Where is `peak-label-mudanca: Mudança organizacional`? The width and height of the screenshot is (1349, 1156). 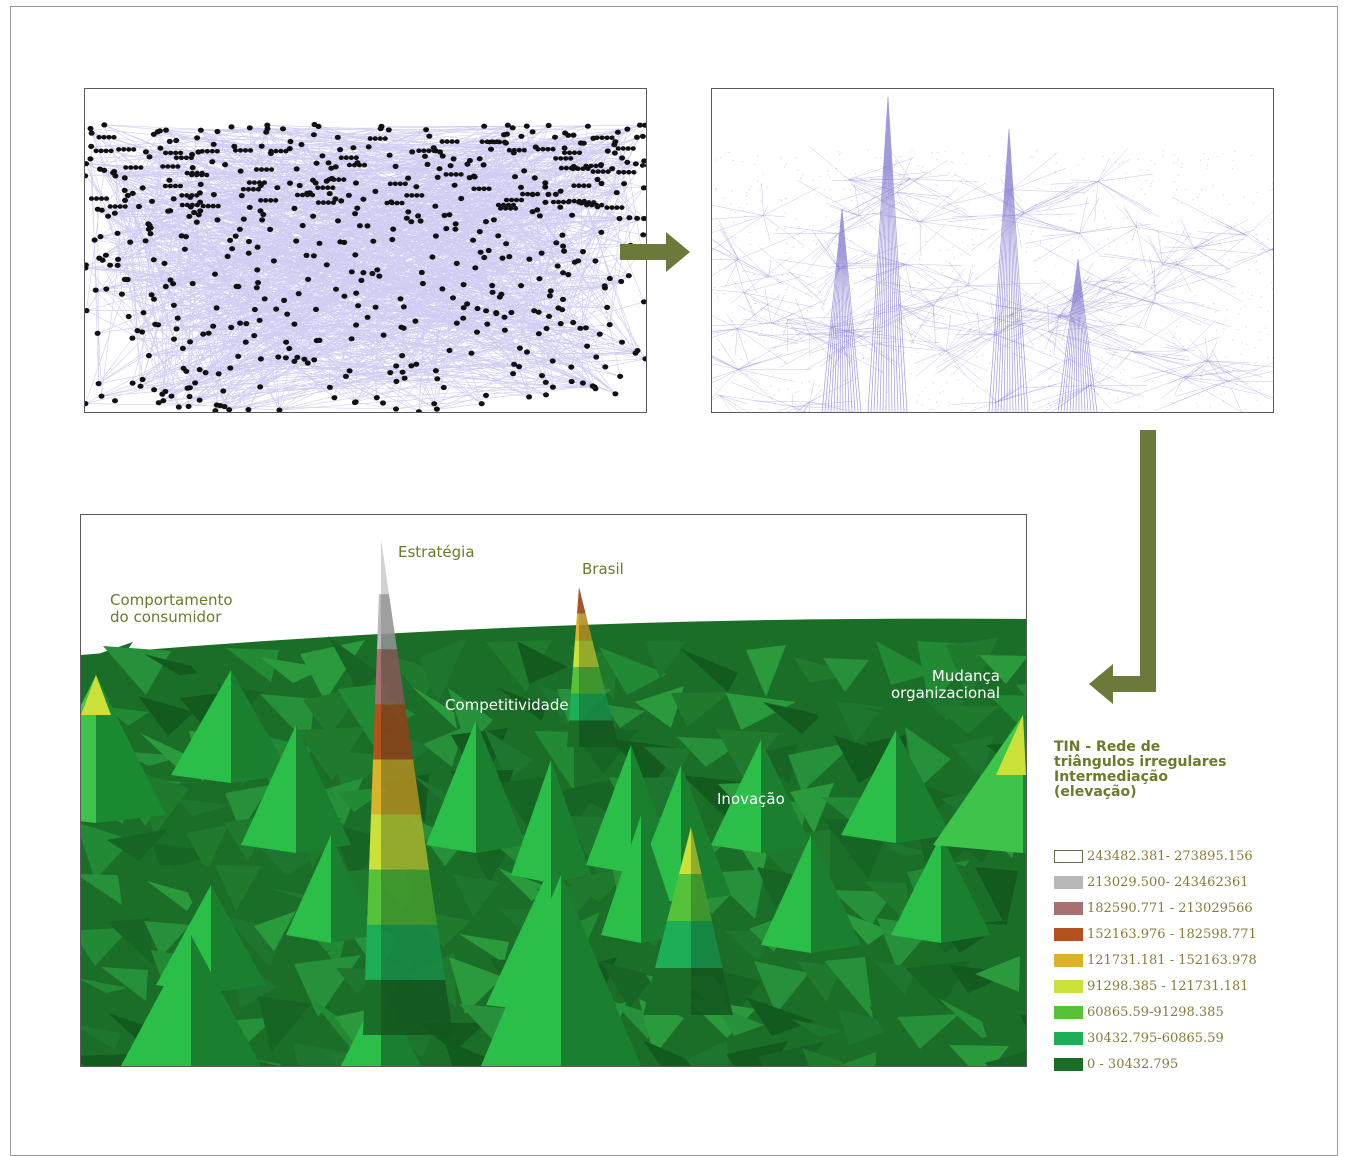 peak-label-mudanca: Mudança organizacional is located at coordinates (945, 685).